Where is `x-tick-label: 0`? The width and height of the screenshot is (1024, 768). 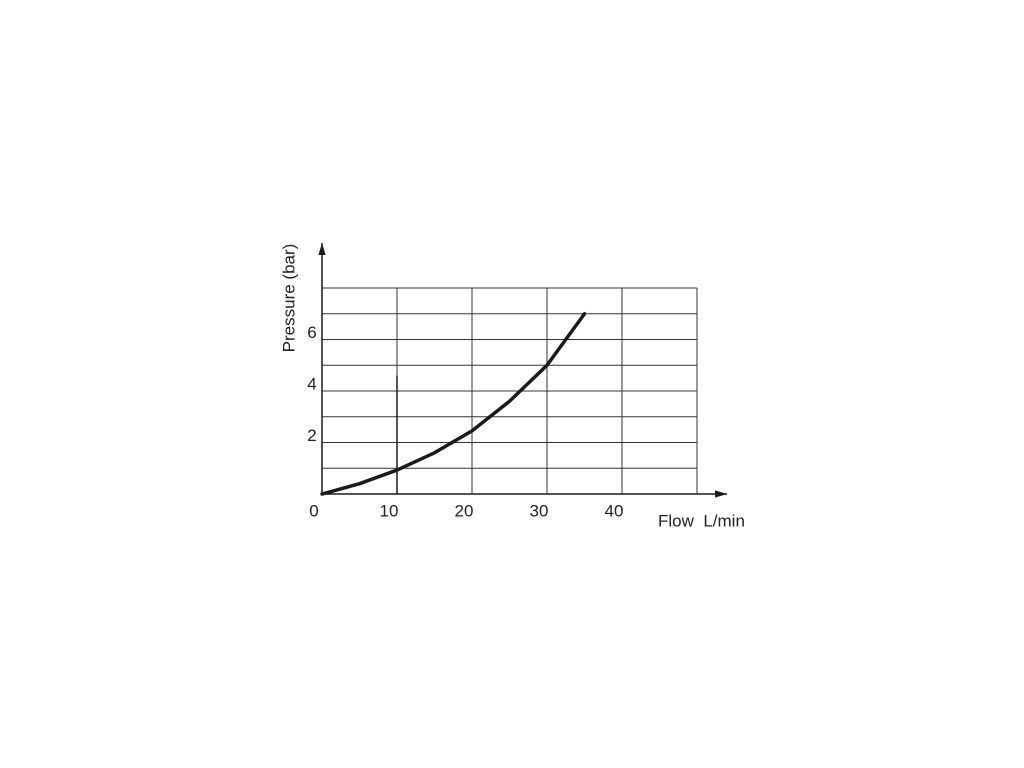 x-tick-label: 0 is located at coordinates (313, 510).